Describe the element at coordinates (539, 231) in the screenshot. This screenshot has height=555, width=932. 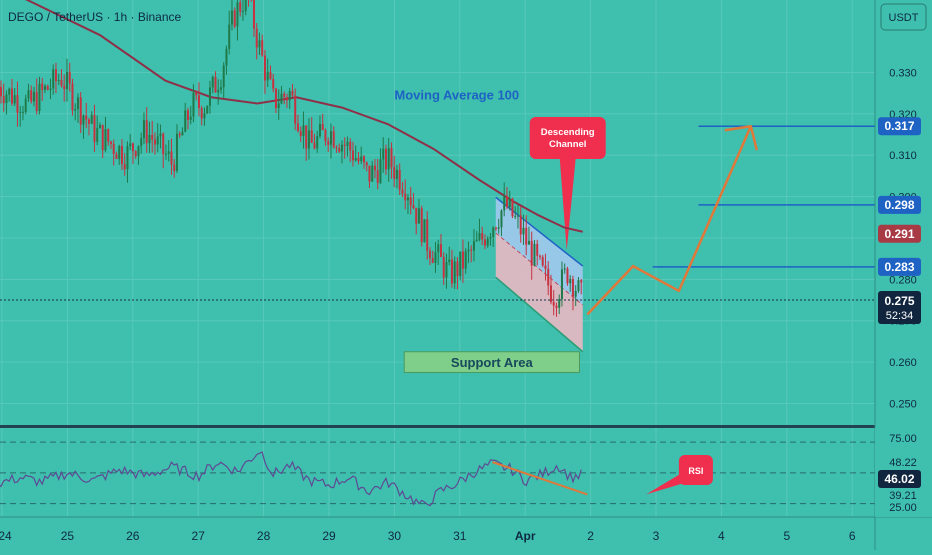
I see `channel-upper-line` at that location.